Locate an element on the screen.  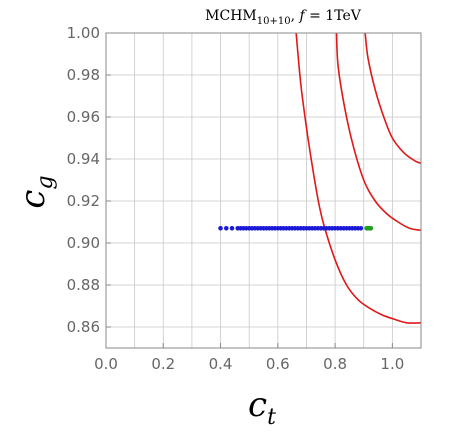
y-tick-label: 0.88 is located at coordinates (83, 285).